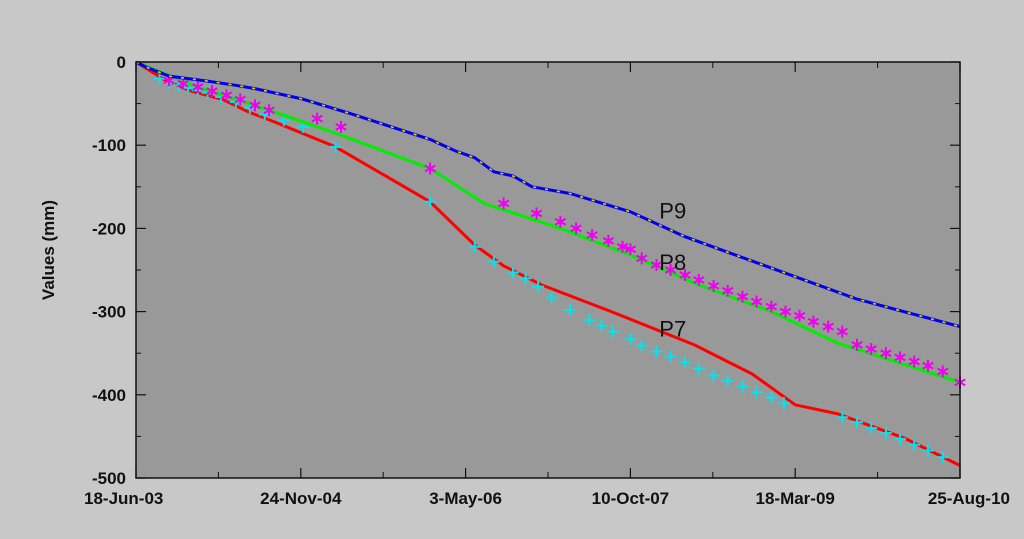 This screenshot has width=1024, height=539. What do you see at coordinates (109, 395) in the screenshot?
I see `y-tick-label: -400` at bounding box center [109, 395].